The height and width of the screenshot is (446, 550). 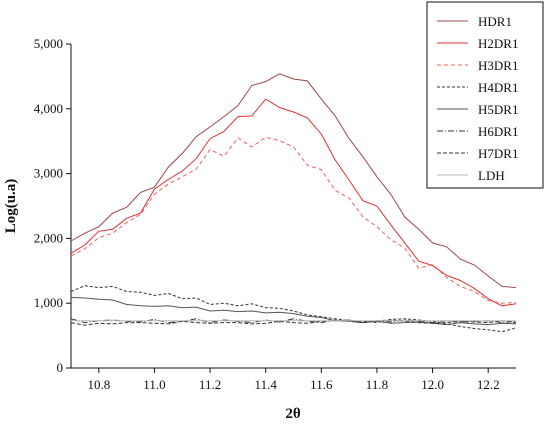 I want to click on legend: HDR1 H2DR1 H3DR1 H4DR1 H5DR1 H6DR1 H7DR1 LDH, so click(x=485, y=95).